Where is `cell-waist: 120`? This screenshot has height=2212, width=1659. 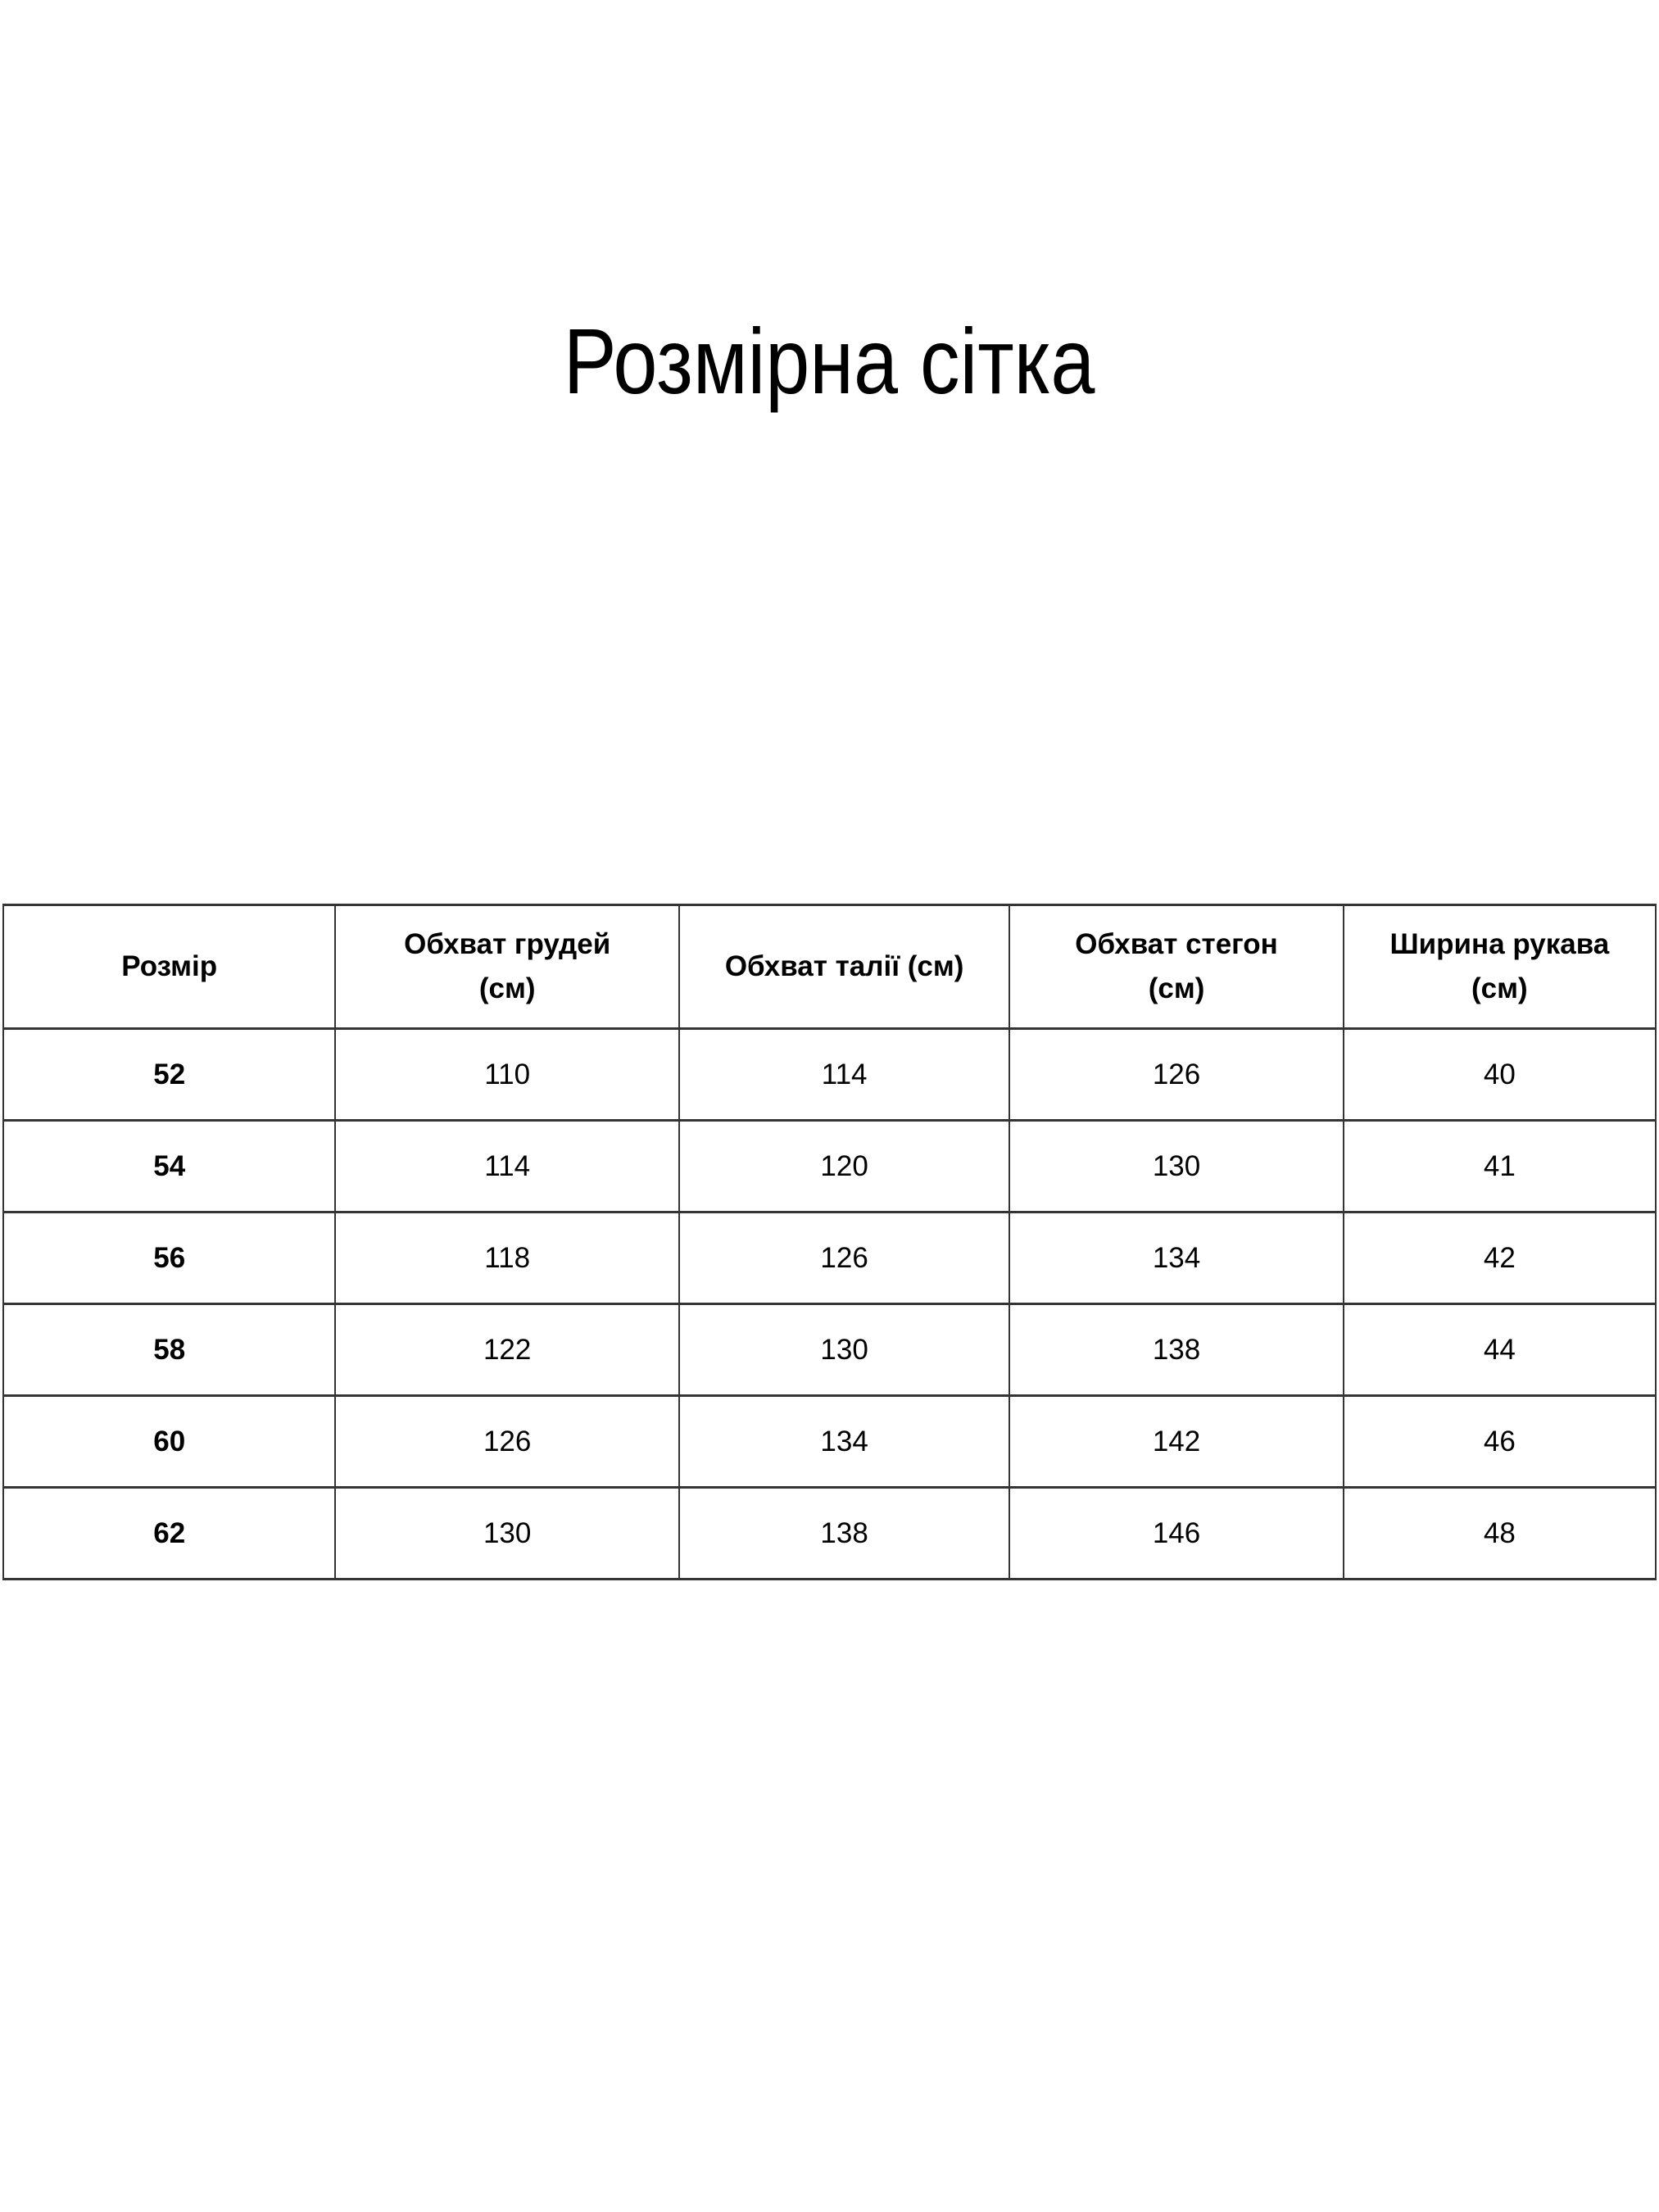
cell-waist: 120 is located at coordinates (844, 1166).